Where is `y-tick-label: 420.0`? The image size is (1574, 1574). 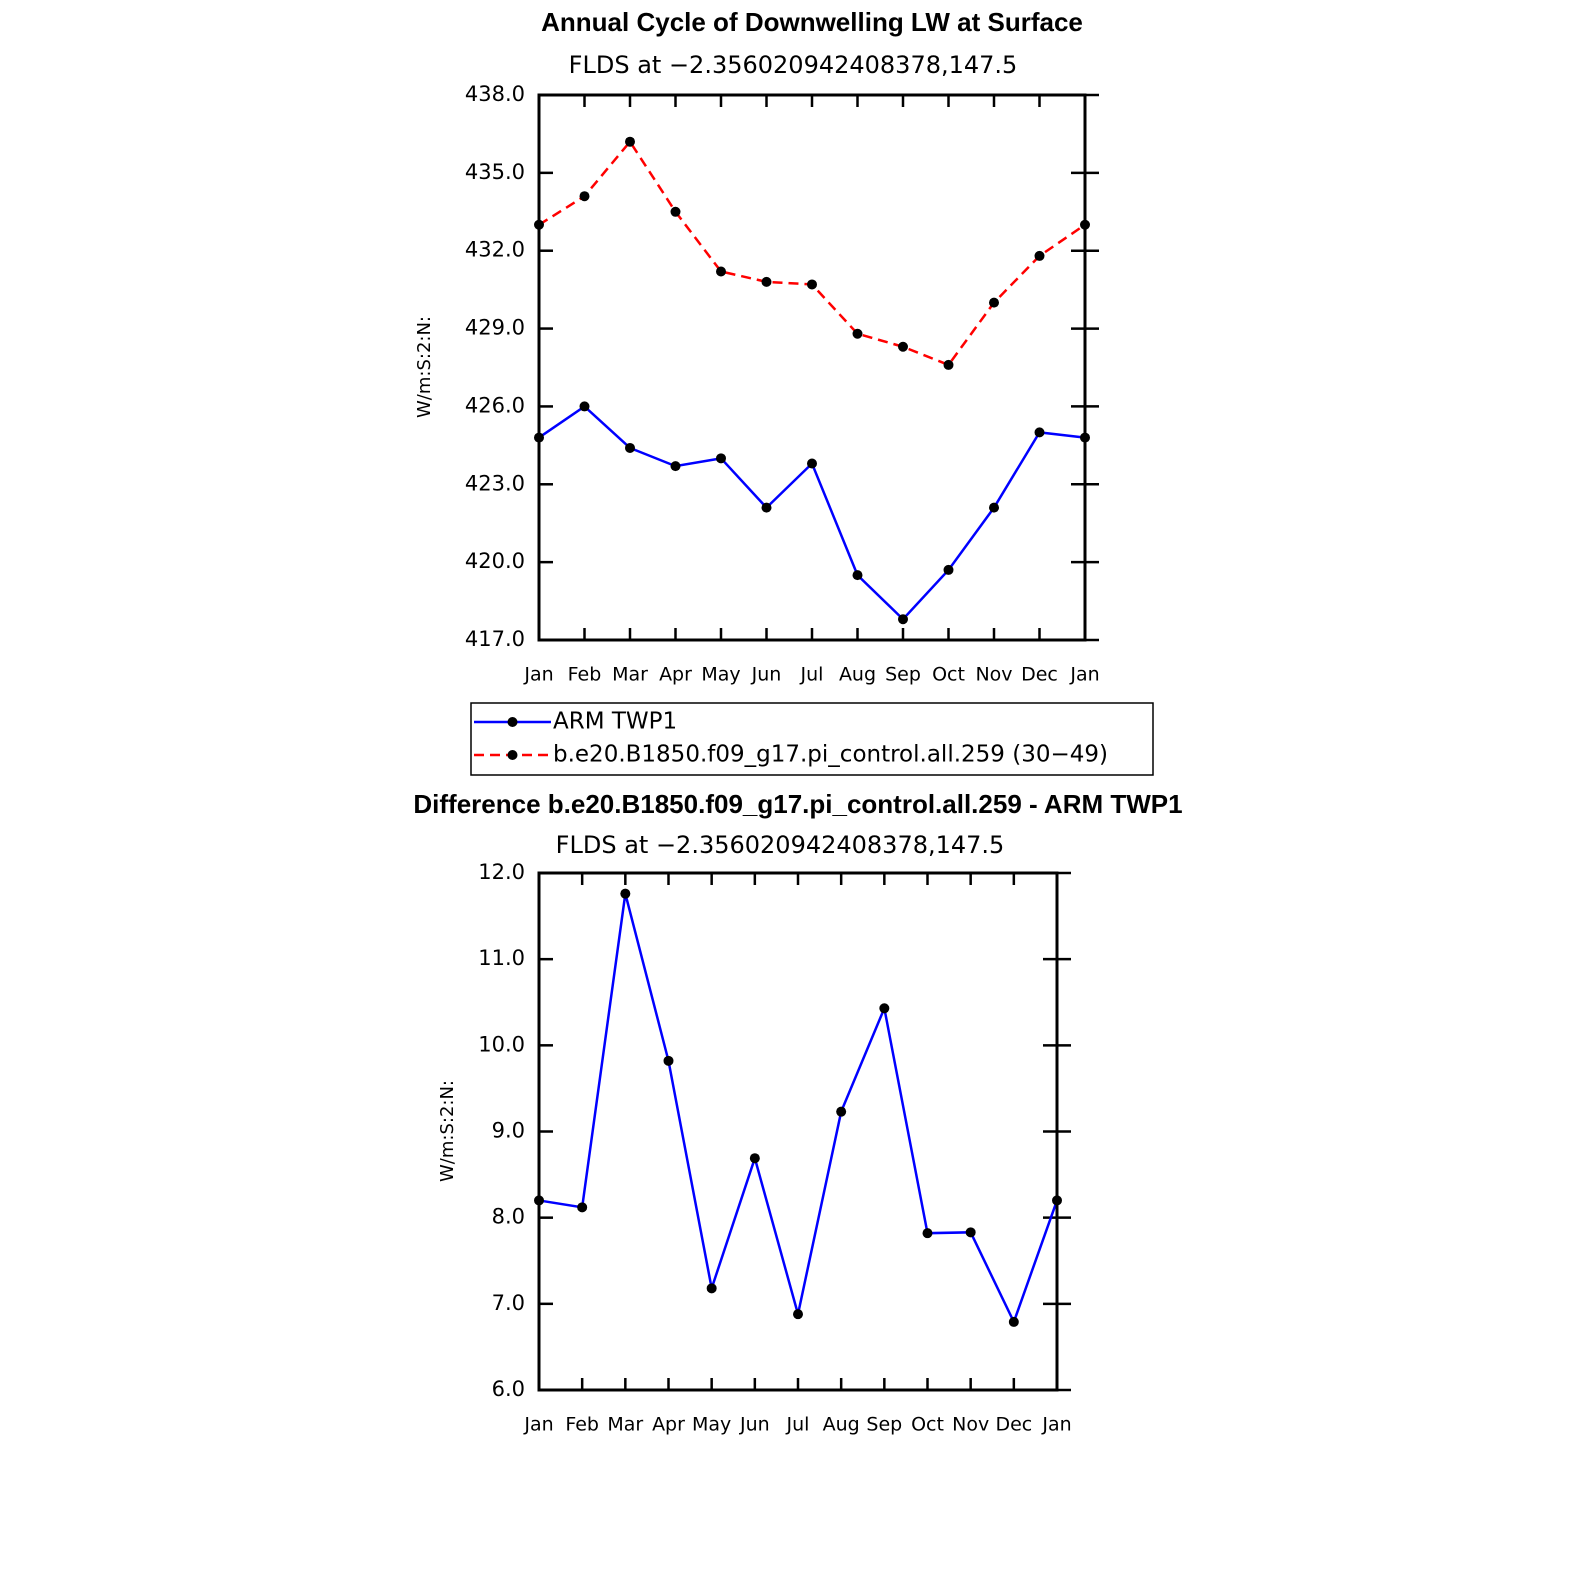
y-tick-label: 420.0 is located at coordinates (495, 561).